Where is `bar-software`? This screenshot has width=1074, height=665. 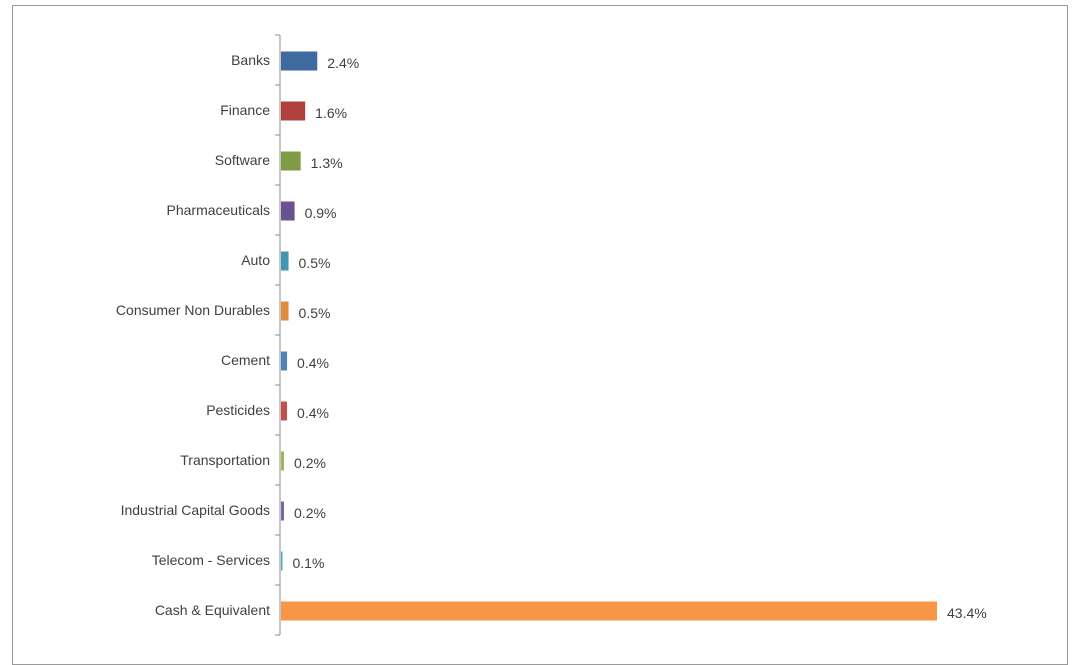
bar-software is located at coordinates (291, 161).